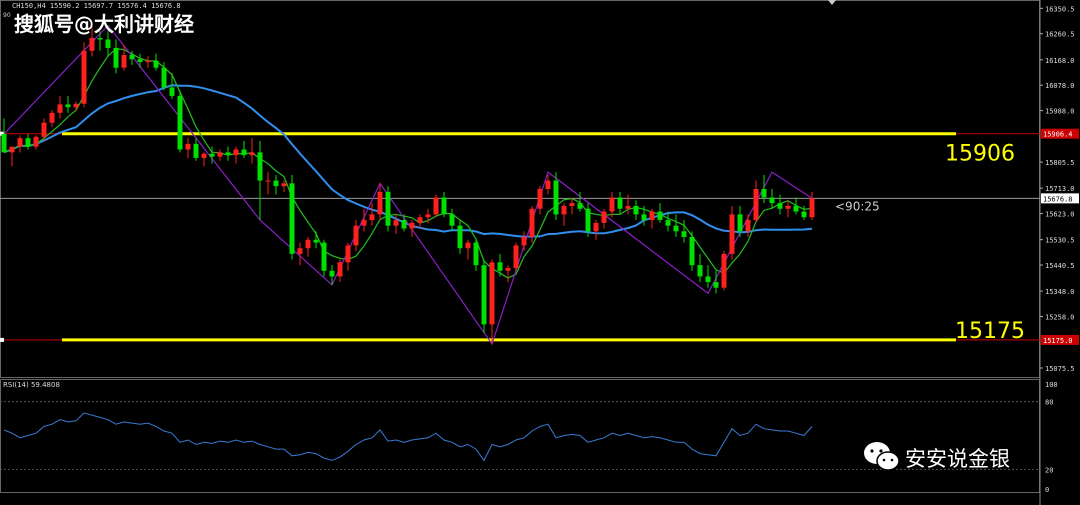 This screenshot has height=505, width=1080. I want to click on y-tick-label: 15258.0, so click(1060, 318).